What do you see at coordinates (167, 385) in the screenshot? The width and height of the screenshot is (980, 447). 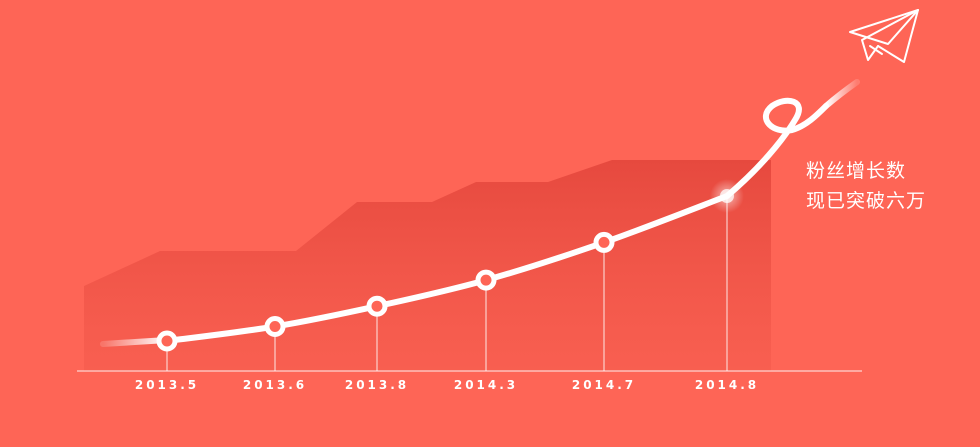 I see `x-tick-label: 2013.5` at bounding box center [167, 385].